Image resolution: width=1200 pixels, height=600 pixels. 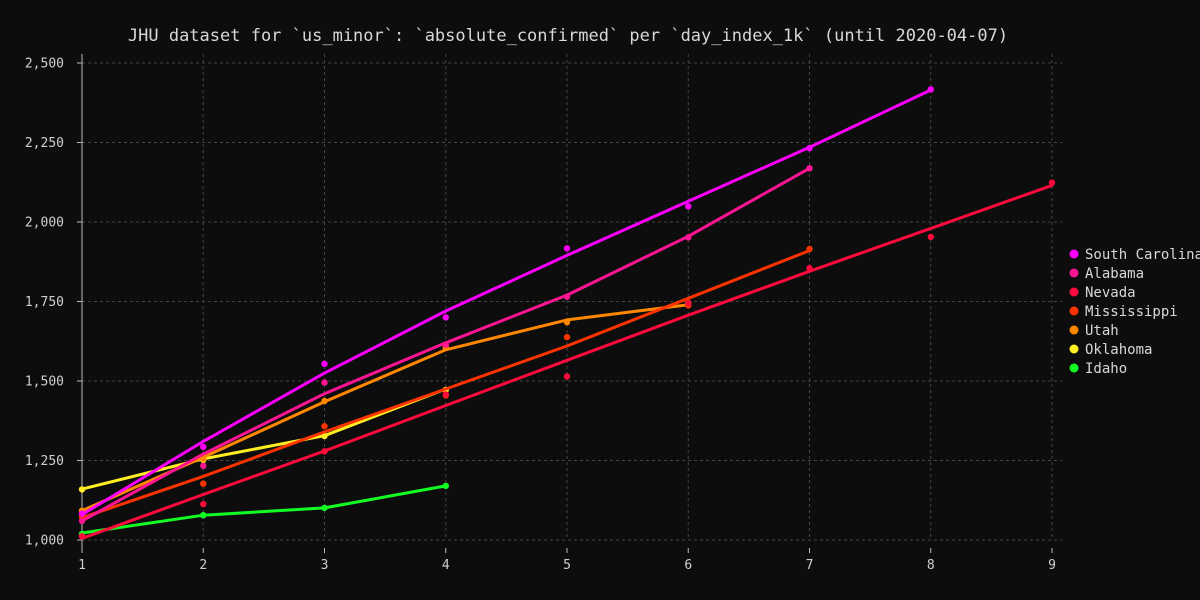 I want to click on x-tick-label: 8, so click(x=931, y=565).